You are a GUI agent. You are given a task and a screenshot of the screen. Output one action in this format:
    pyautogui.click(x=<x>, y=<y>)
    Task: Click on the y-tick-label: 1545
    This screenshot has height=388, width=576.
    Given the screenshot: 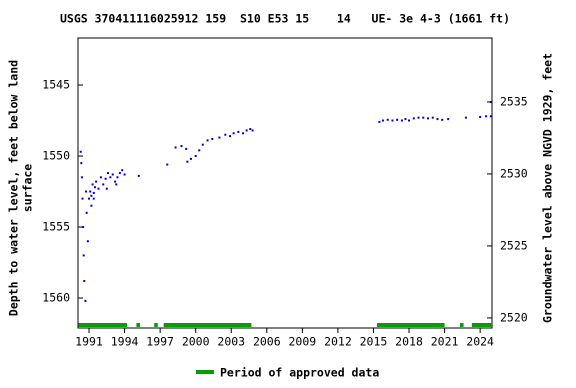 What is the action you would take?
    pyautogui.click(x=56, y=85)
    